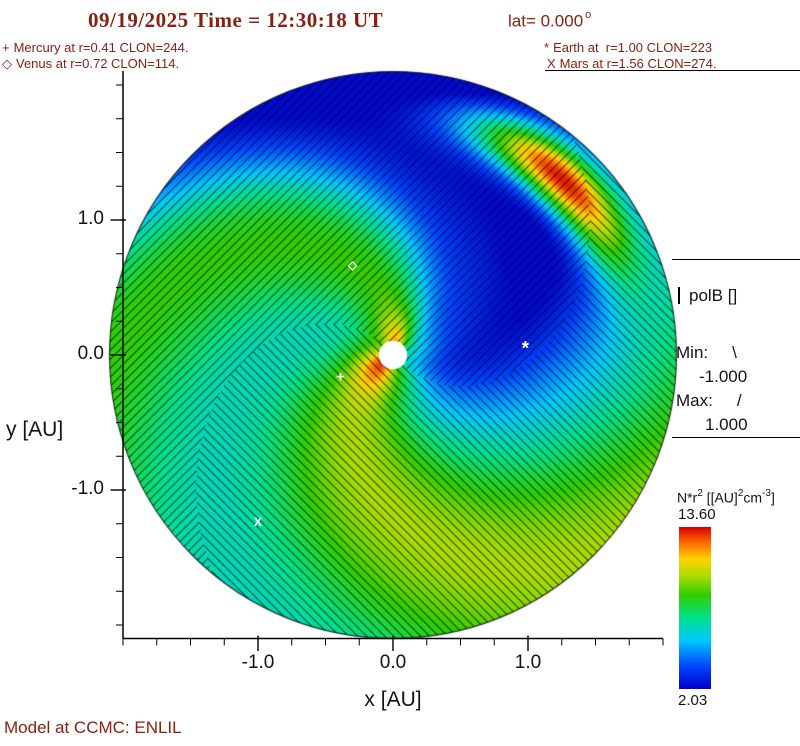  I want to click on x-axis-label: x [AU], so click(393, 699).